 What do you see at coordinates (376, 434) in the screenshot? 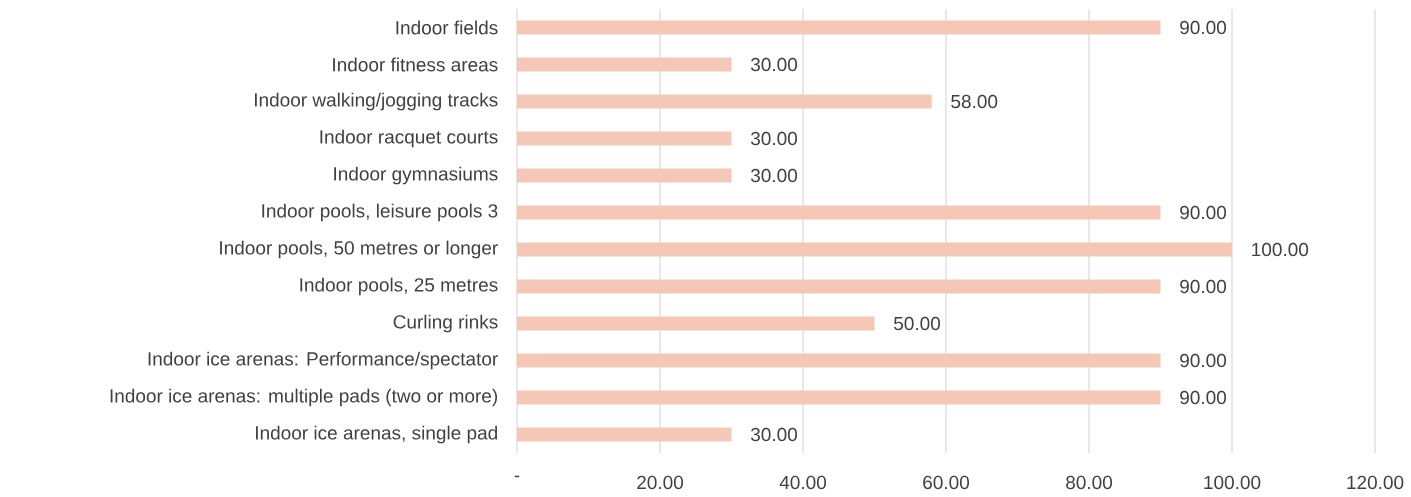
I see `y-tick-label: Indoor ice arenas, single pad` at bounding box center [376, 434].